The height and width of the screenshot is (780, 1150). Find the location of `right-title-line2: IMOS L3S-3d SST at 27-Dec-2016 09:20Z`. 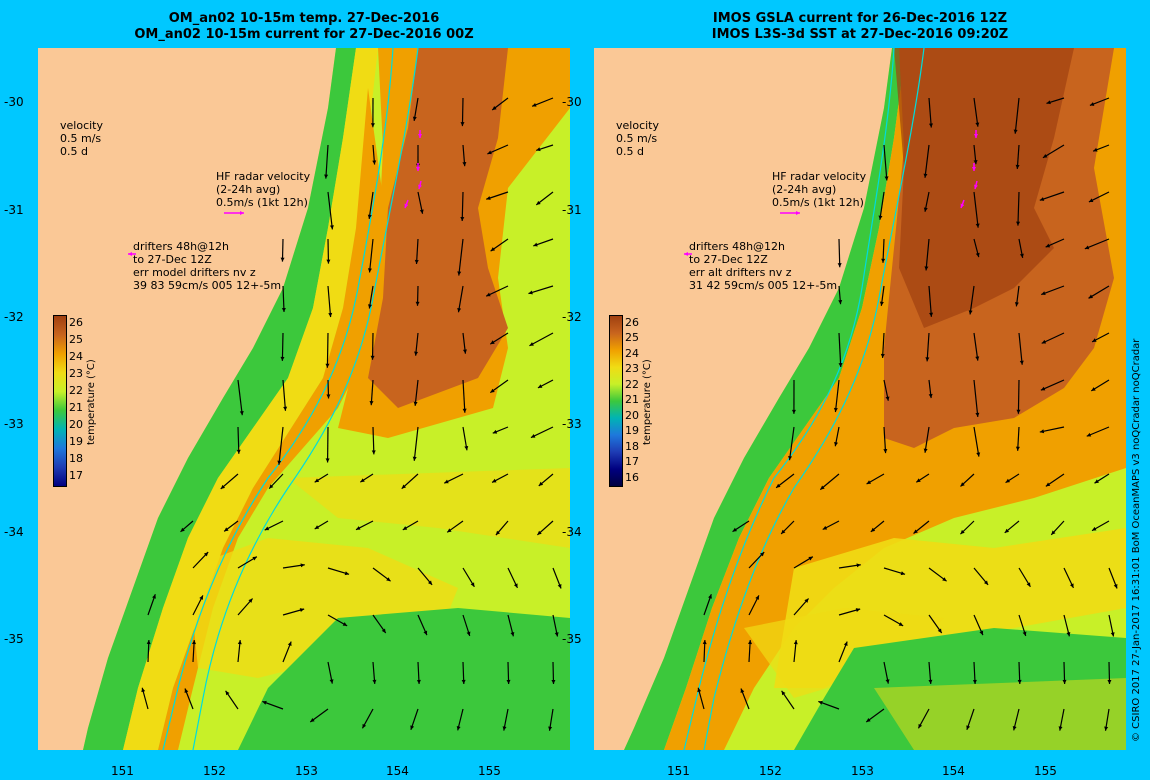

right-title-line2: IMOS L3S-3d SST at 27-Dec-2016 09:20Z is located at coordinates (860, 34).